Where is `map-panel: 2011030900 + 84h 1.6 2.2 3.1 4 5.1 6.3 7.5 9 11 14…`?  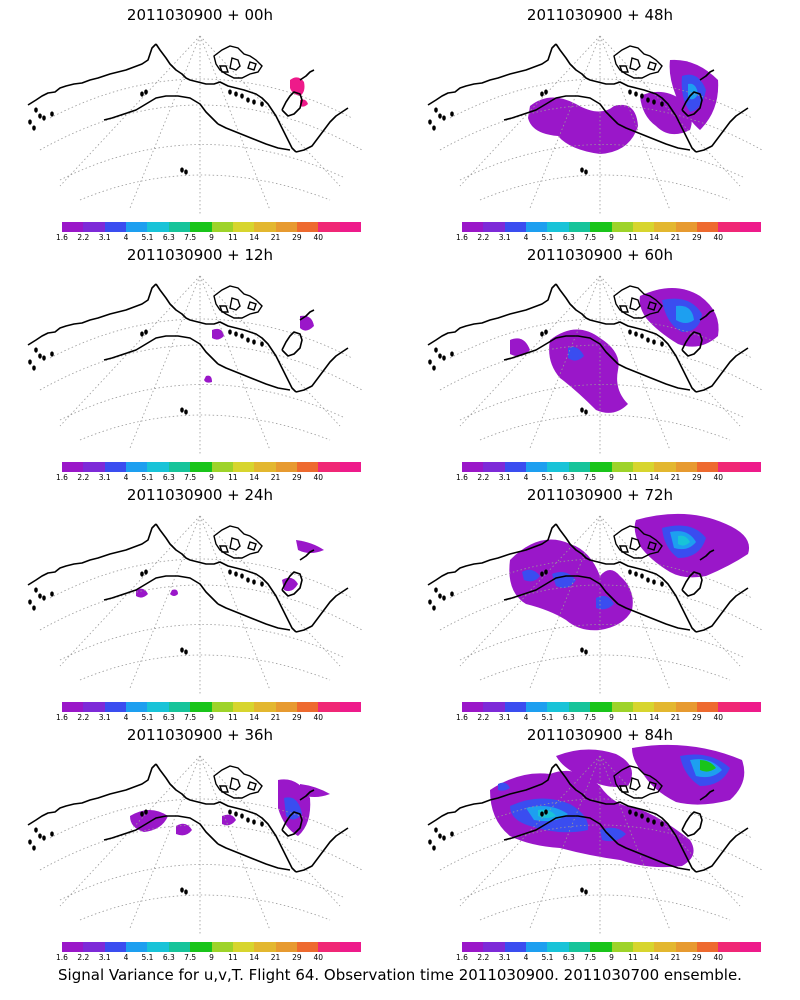
map-panel: 2011030900 + 84h 1.6 2.2 3.1 4 5.1 6.3 7.5 9 11 14… is located at coordinates (600, 841).